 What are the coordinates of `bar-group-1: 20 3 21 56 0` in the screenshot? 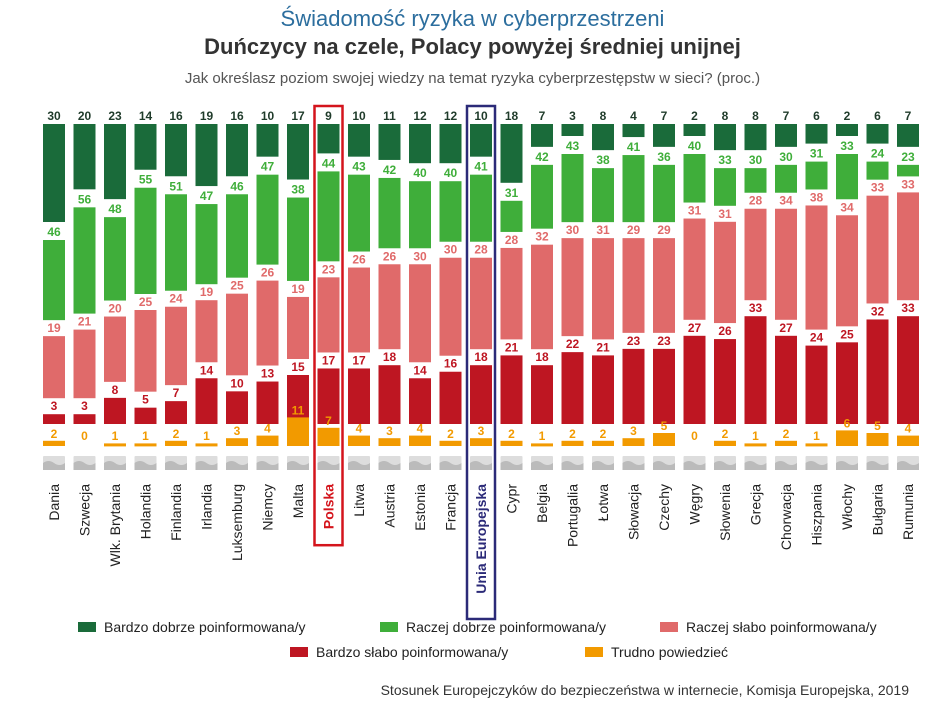 It's located at (84, 276).